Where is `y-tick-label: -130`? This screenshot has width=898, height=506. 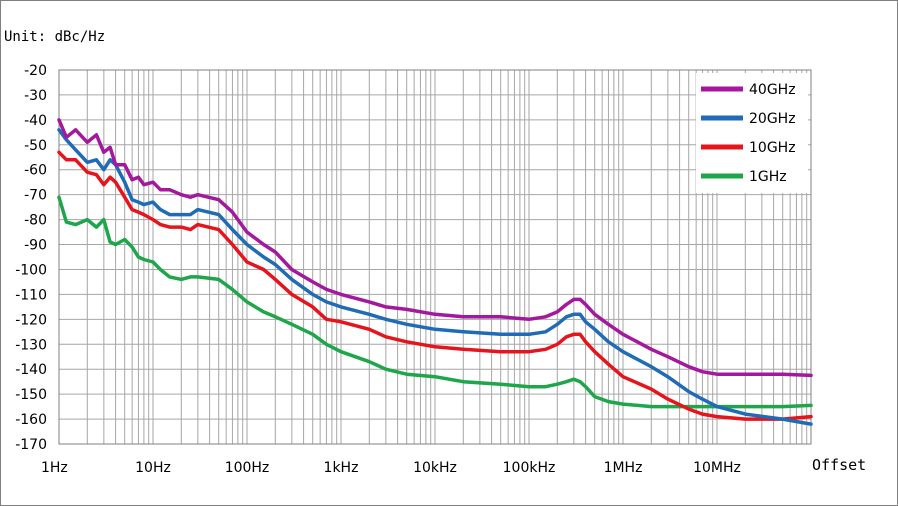
y-tick-label: -130 is located at coordinates (31, 345).